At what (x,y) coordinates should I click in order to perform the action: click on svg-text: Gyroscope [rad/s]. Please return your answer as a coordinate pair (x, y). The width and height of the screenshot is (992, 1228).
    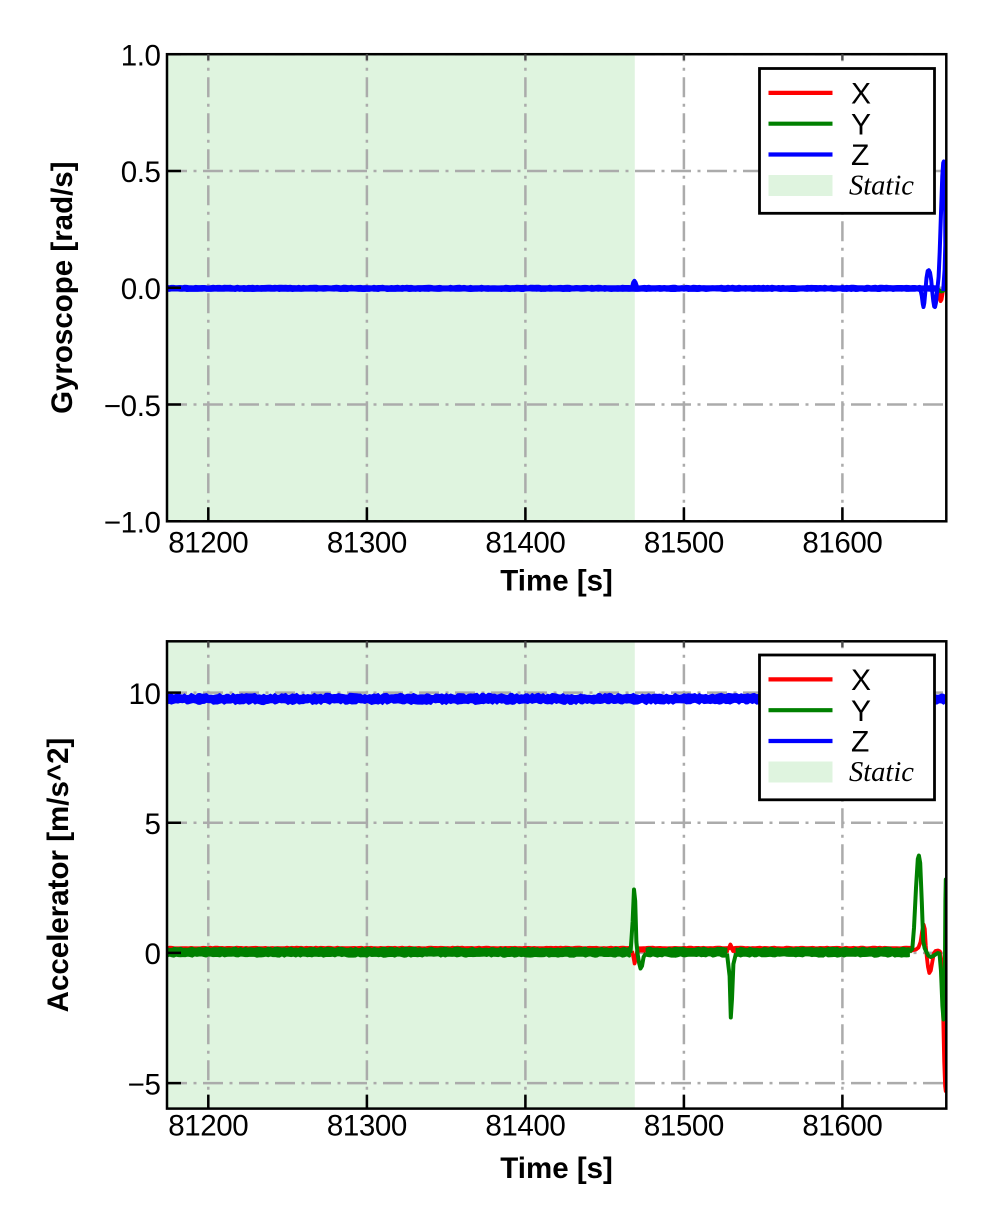
    Looking at the image, I should click on (62, 287).